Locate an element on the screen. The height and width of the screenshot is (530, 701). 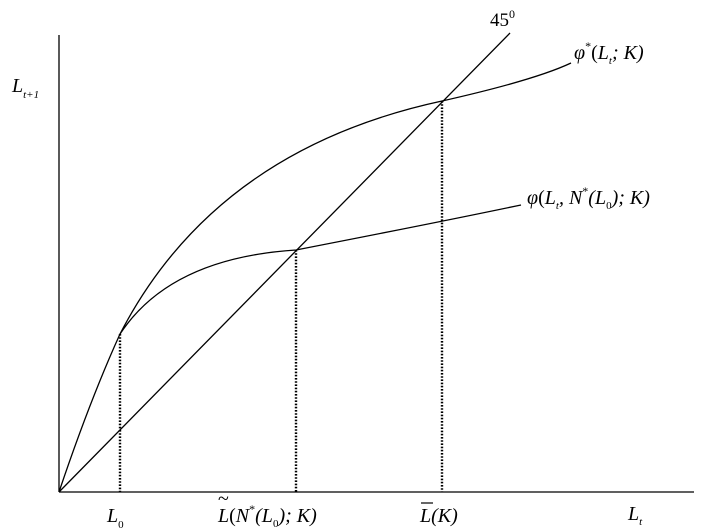
y-axis-label: Lt+1 is located at coordinates (25, 88).